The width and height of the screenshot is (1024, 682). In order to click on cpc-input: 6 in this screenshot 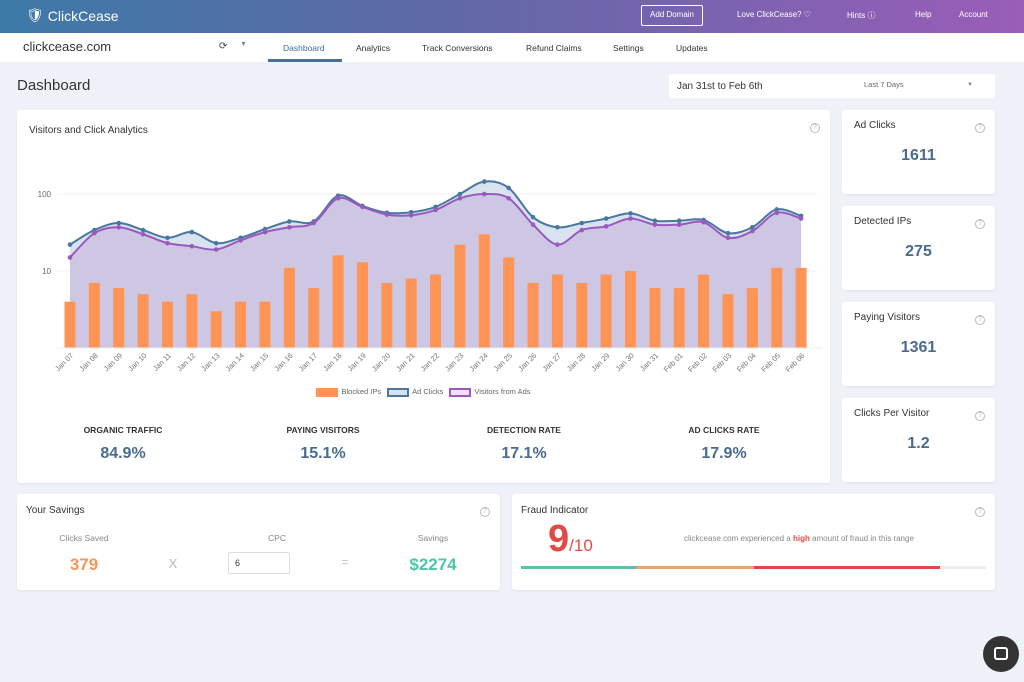, I will do `click(259, 563)`.